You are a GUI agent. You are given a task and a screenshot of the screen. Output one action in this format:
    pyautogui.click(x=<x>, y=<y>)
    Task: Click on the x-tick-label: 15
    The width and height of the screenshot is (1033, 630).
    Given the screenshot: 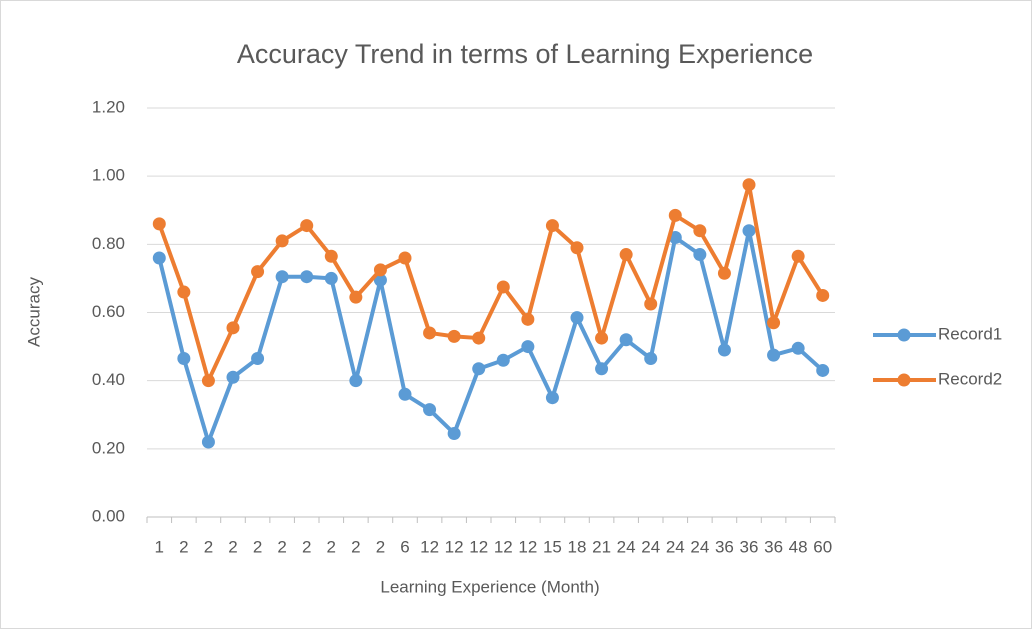 What is the action you would take?
    pyautogui.click(x=552, y=546)
    